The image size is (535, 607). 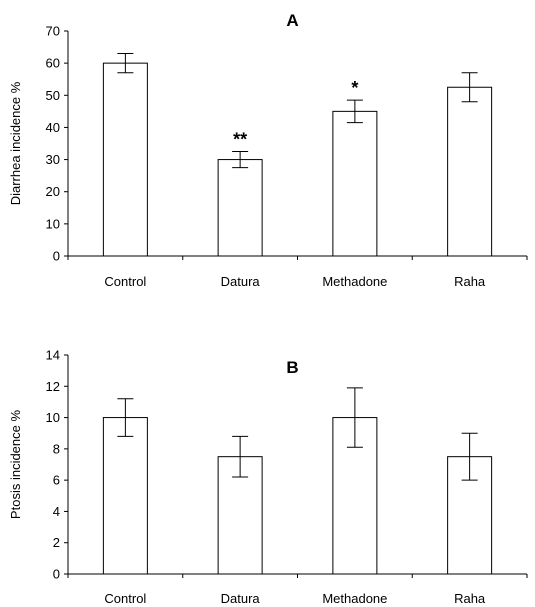 I want to click on y-tick-label: 40, so click(x=53, y=127).